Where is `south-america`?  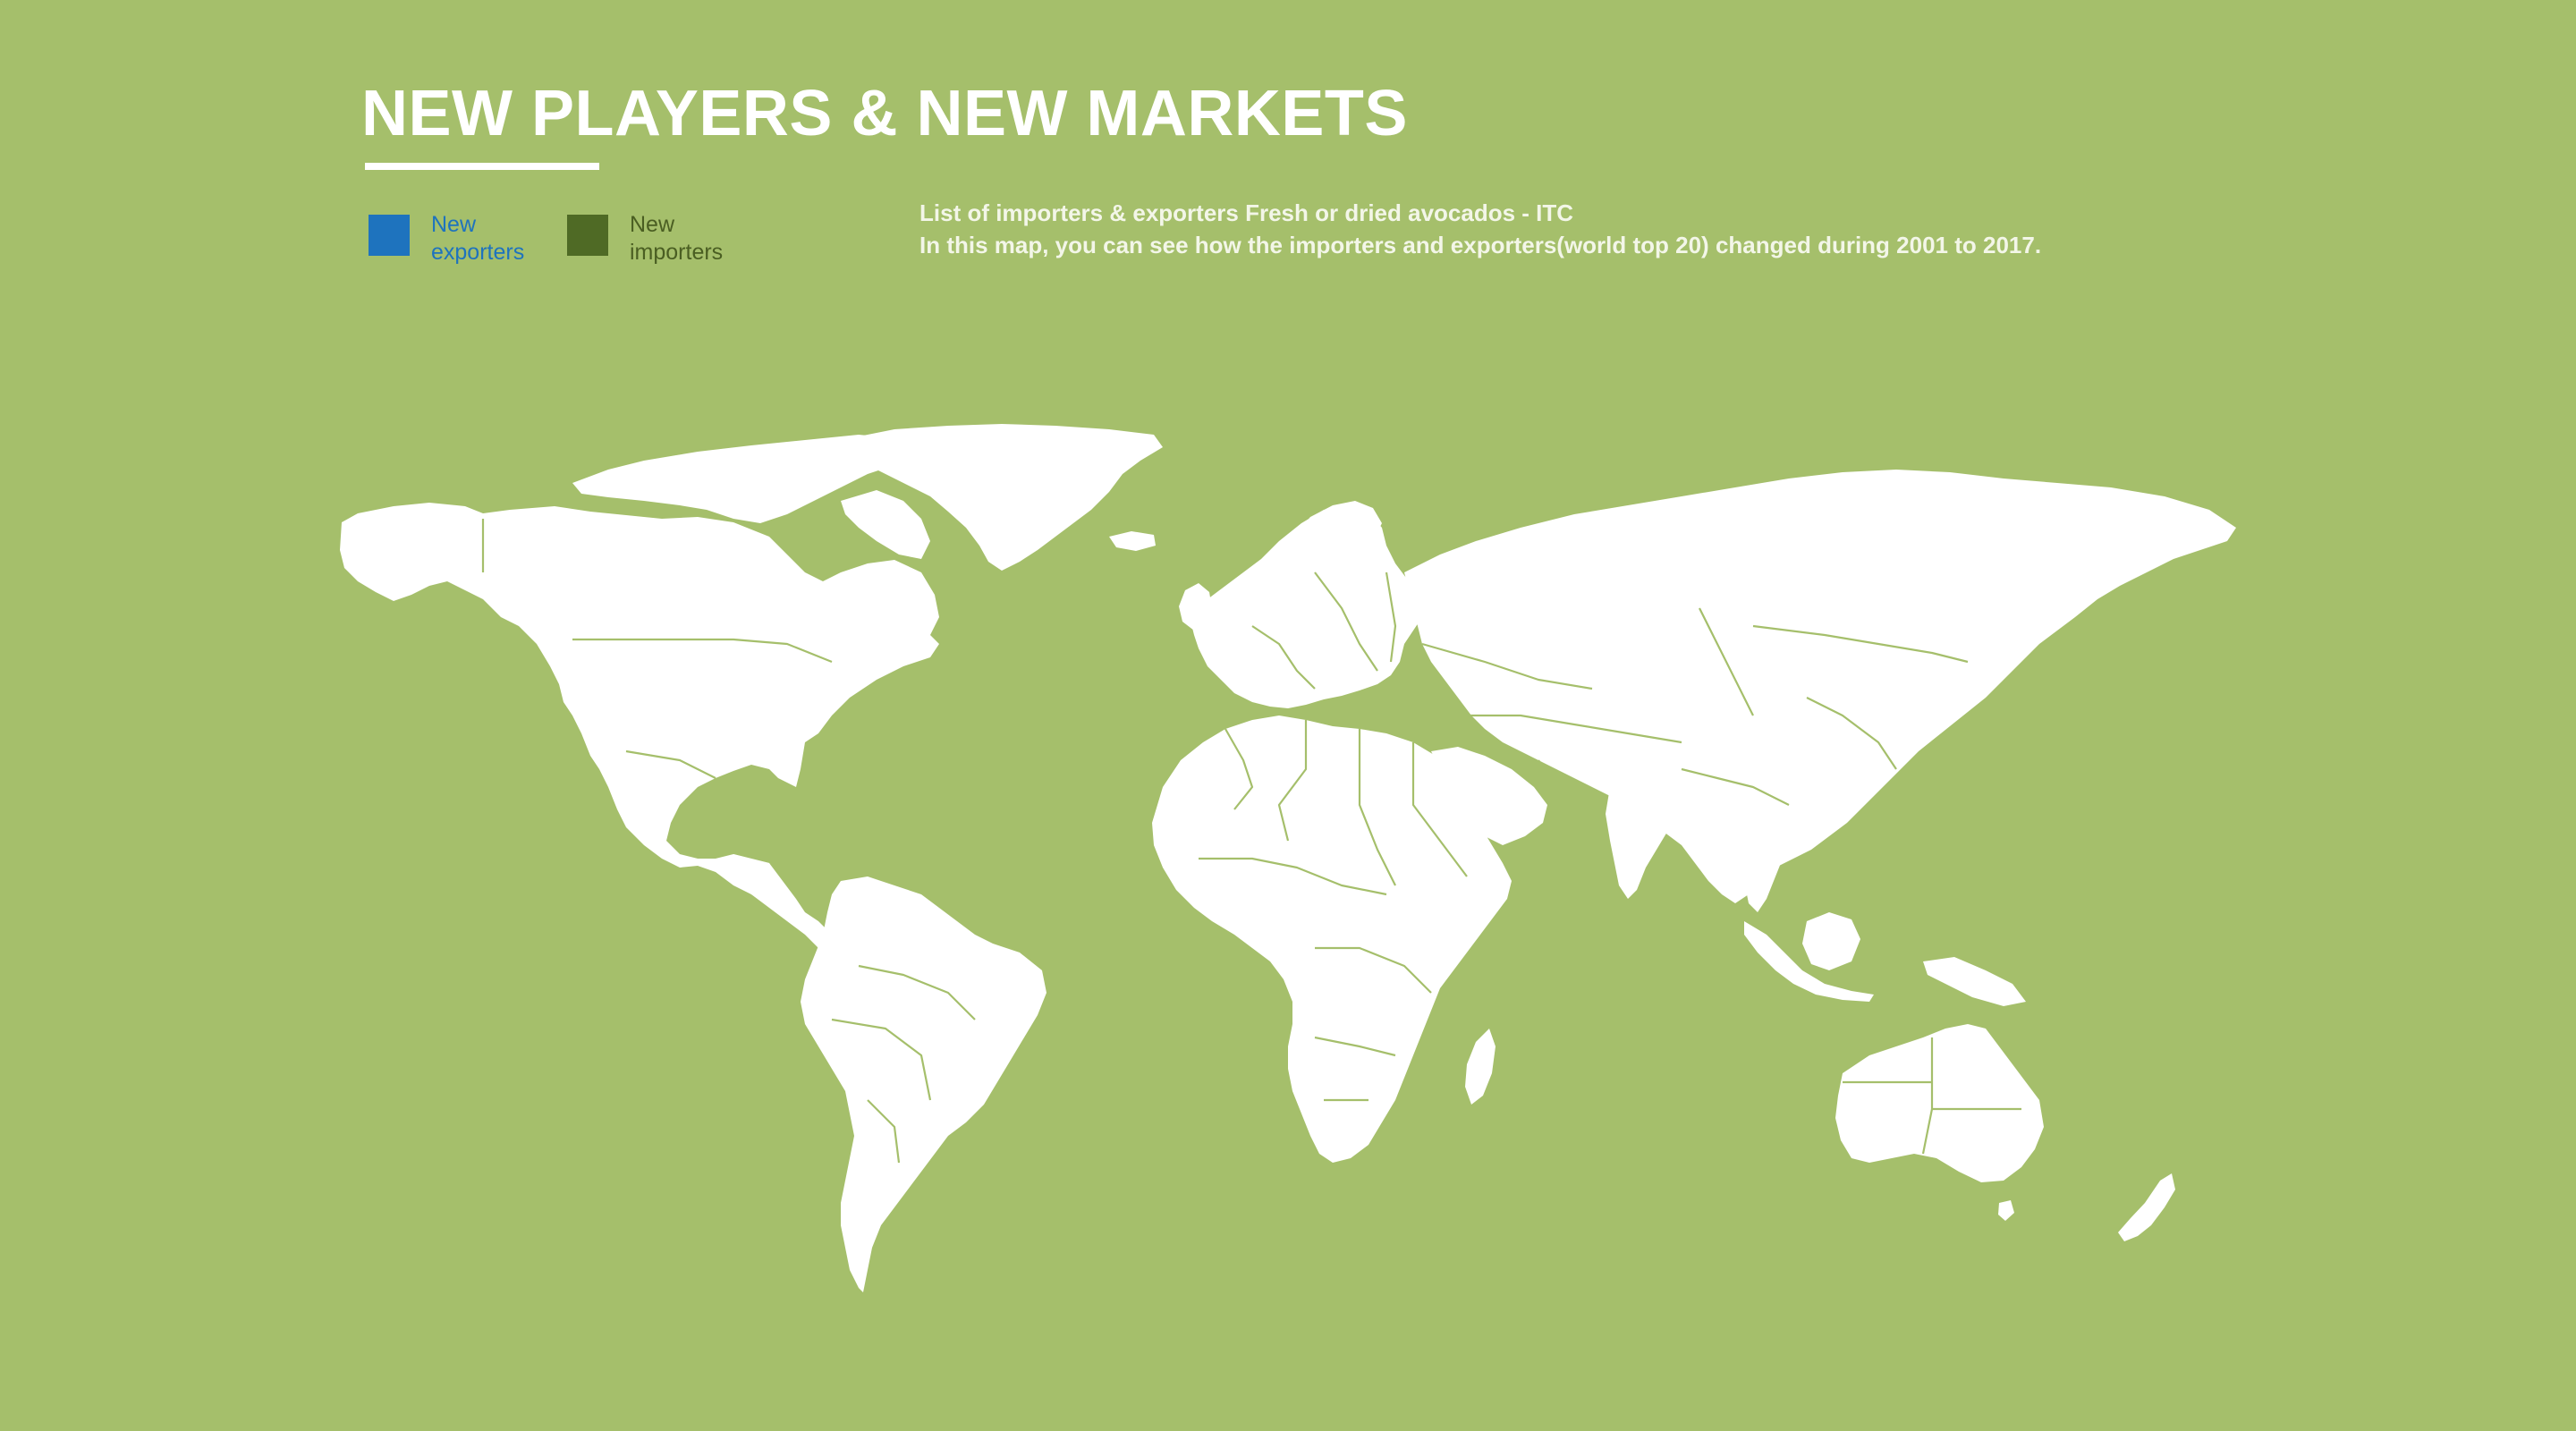
south-america is located at coordinates (923, 1084).